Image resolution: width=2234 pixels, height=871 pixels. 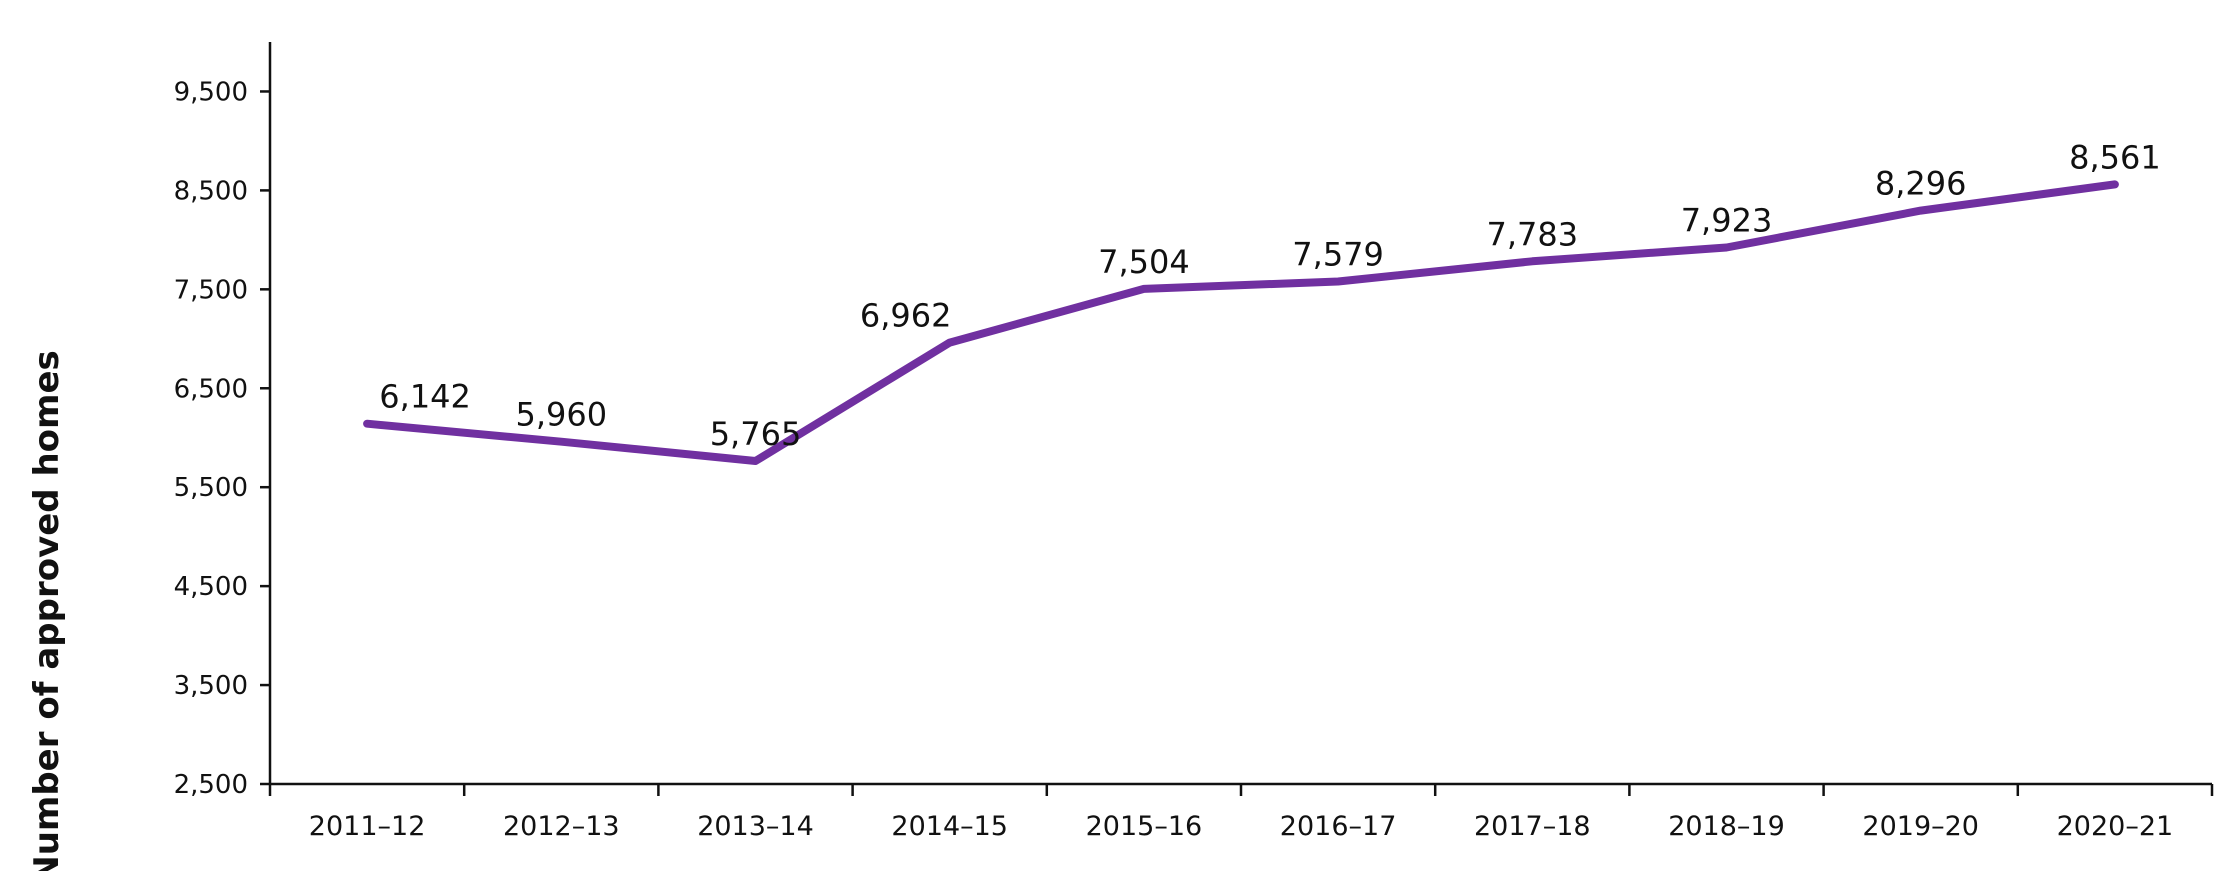 What do you see at coordinates (1921, 184) in the screenshot?
I see `data-label: 8,296` at bounding box center [1921, 184].